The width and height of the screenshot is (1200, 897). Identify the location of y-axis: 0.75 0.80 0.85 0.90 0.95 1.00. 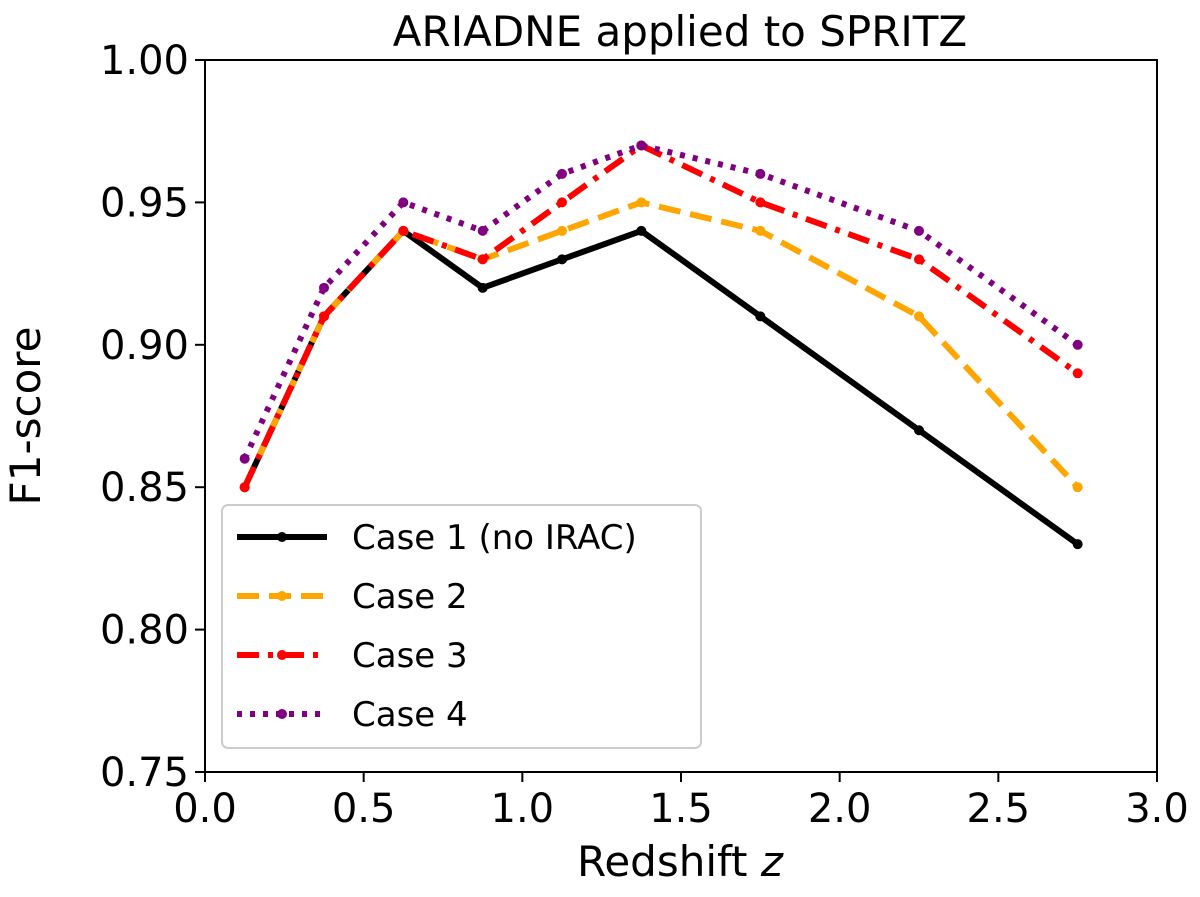
(152, 417).